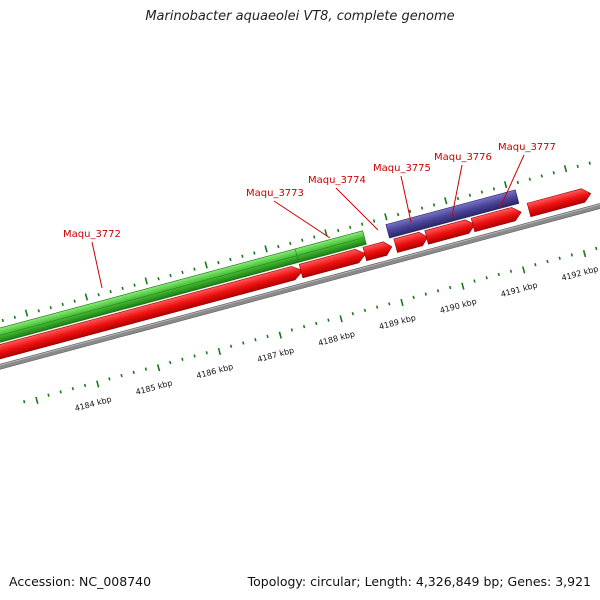  What do you see at coordinates (559, 202) in the screenshot?
I see `cds-arrow-next` at bounding box center [559, 202].